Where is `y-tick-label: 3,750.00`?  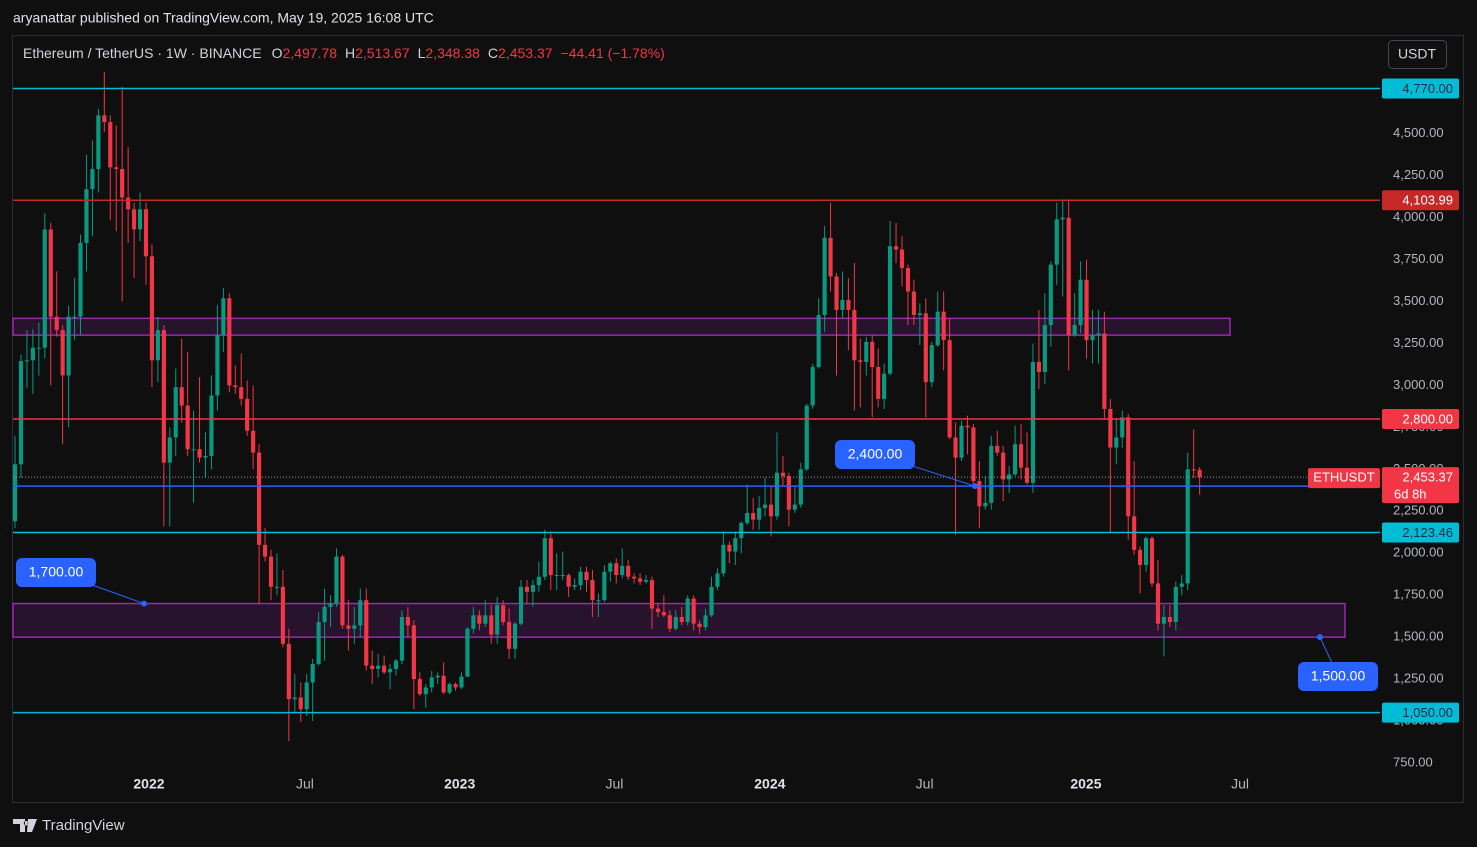
y-tick-label: 3,750.00 is located at coordinates (1418, 258).